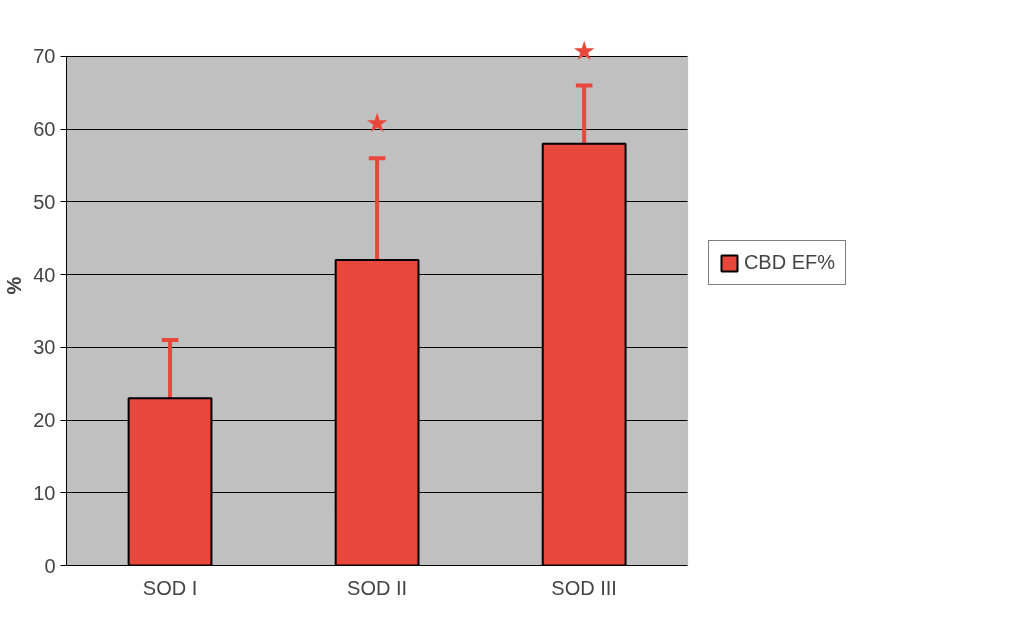 The image size is (1012, 631). Describe the element at coordinates (44, 420) in the screenshot. I see `y-tick-label: 20` at that location.